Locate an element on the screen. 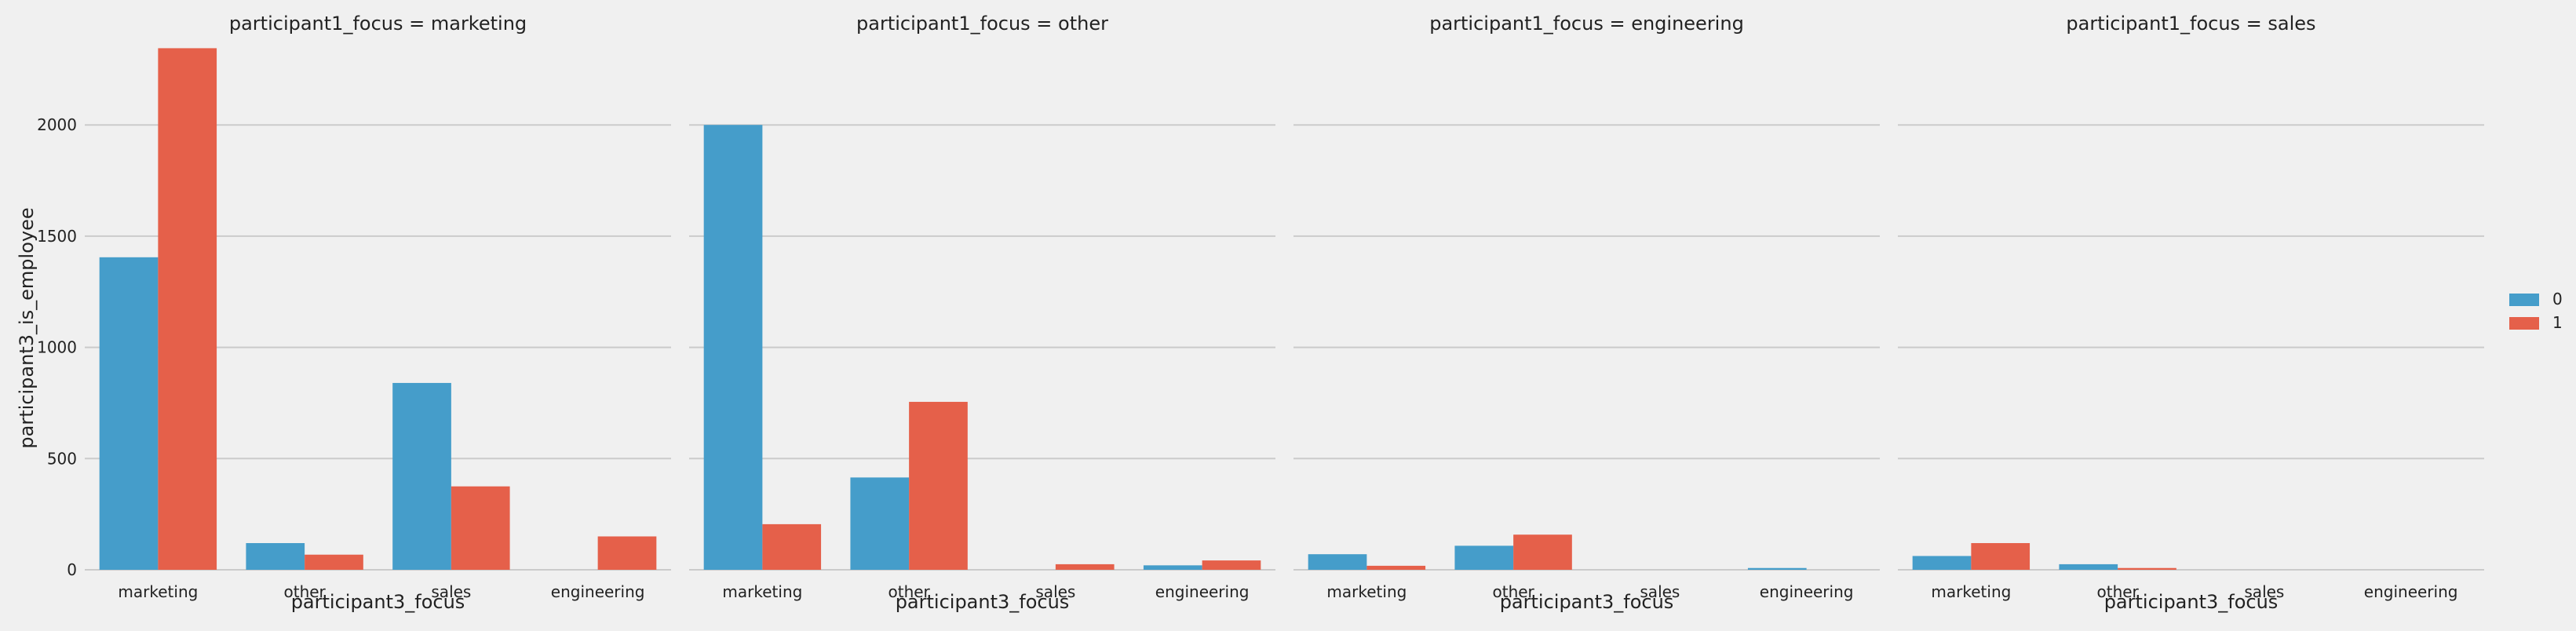  y-tick-label: 500 is located at coordinates (62, 458).